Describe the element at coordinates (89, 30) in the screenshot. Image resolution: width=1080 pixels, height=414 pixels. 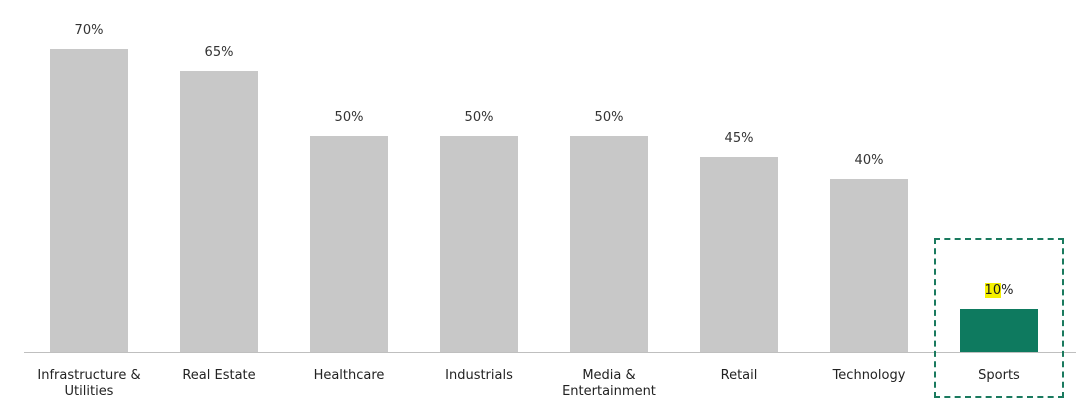
I see `value-label: 70%` at that location.